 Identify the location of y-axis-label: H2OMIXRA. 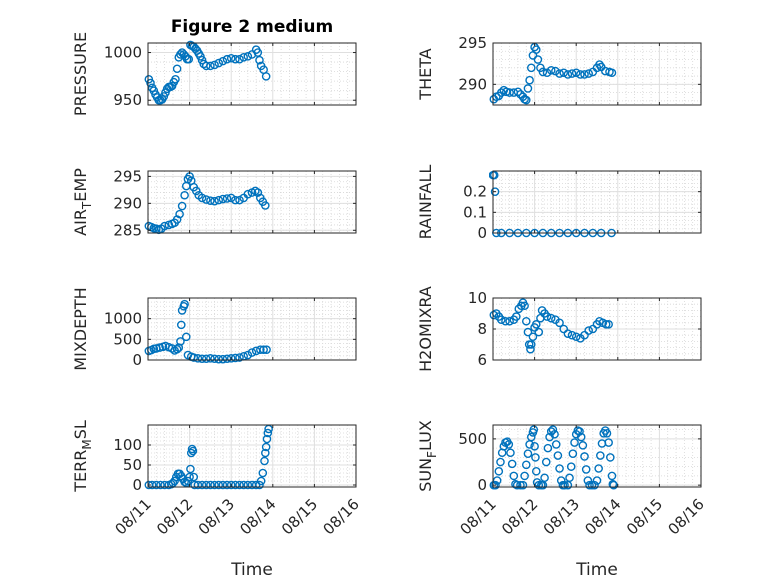
(425, 329).